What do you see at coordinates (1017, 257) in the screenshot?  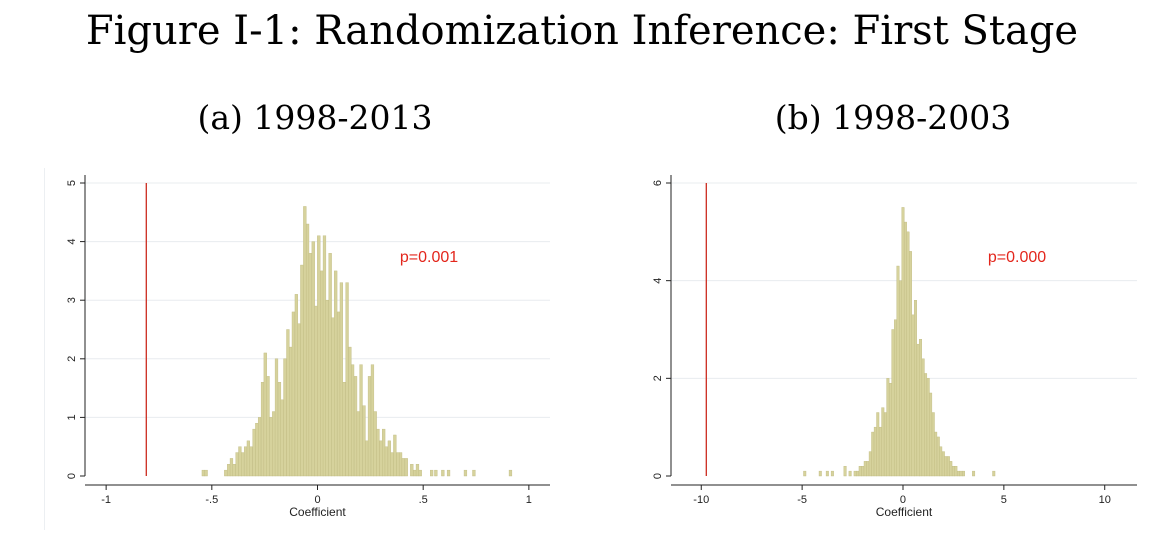 I see `p-value-annotation: p=0.000` at bounding box center [1017, 257].